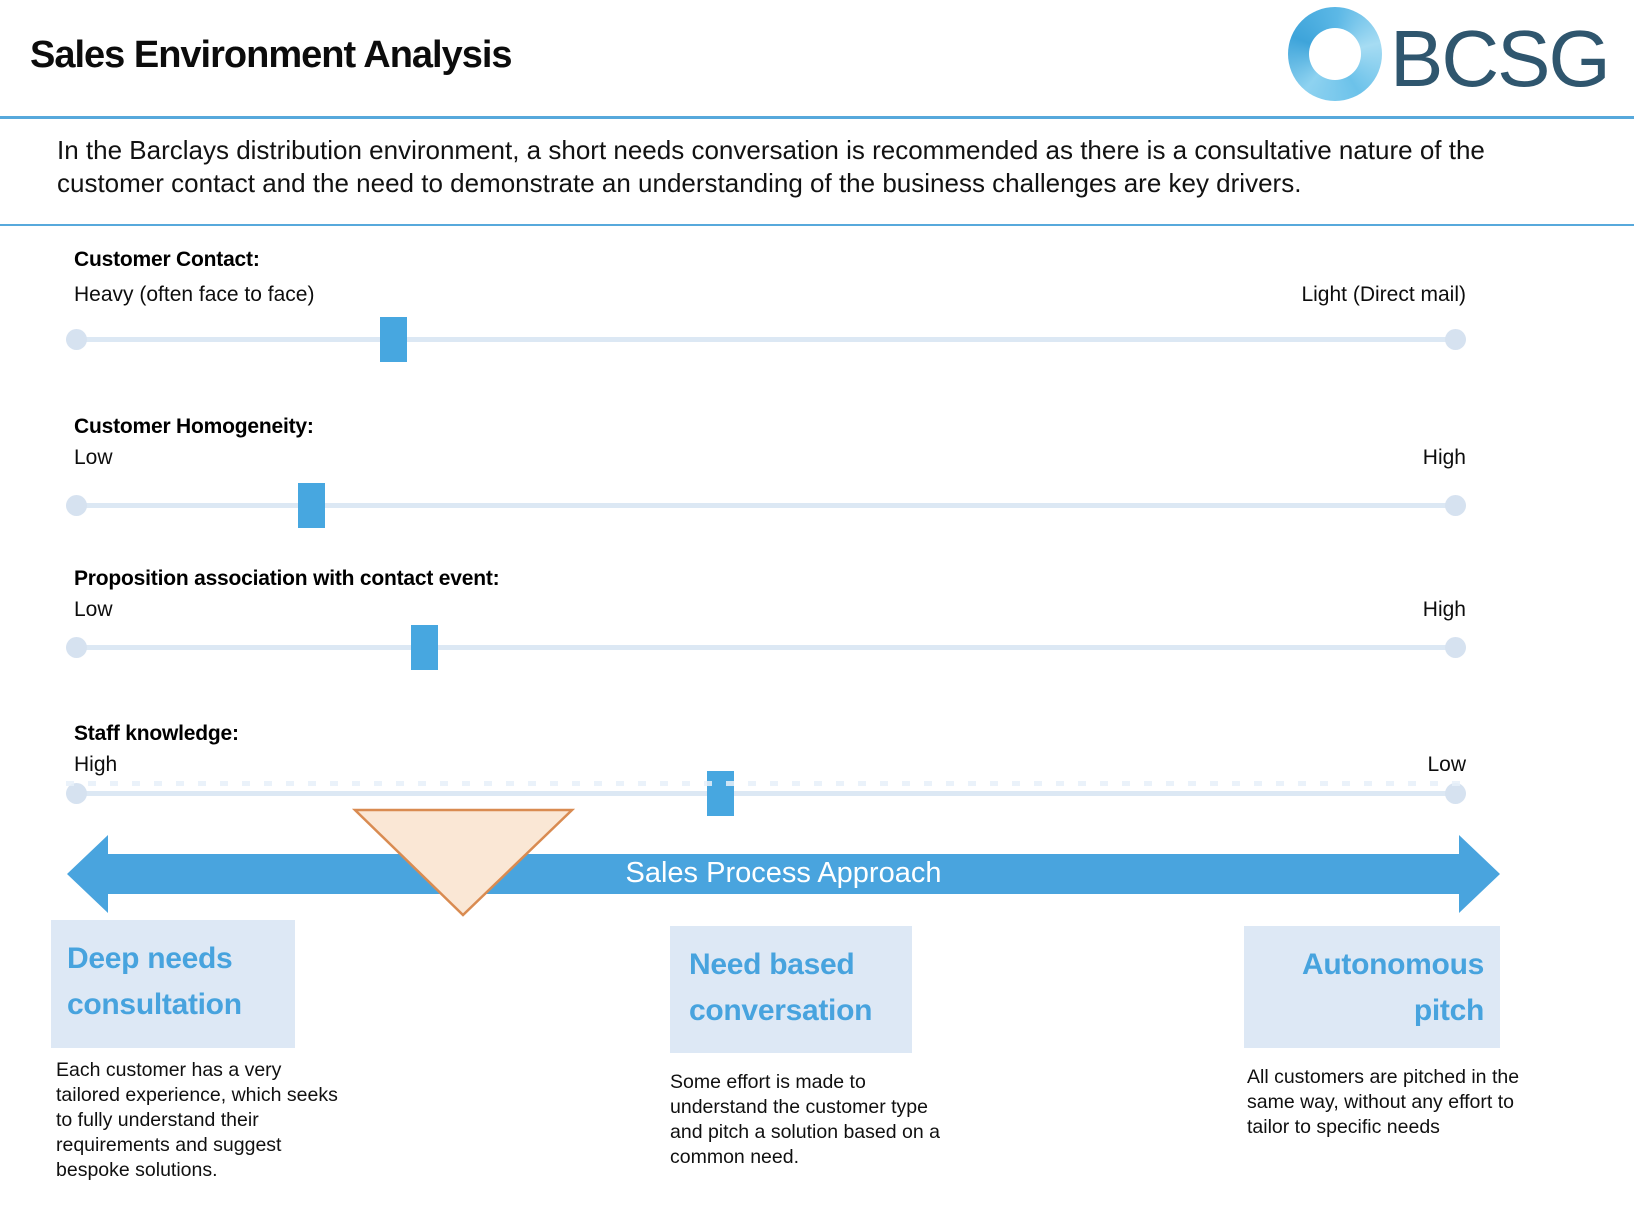 This screenshot has width=1634, height=1212. Describe the element at coordinates (817, 225) in the screenshot. I see `intro-divider` at that location.